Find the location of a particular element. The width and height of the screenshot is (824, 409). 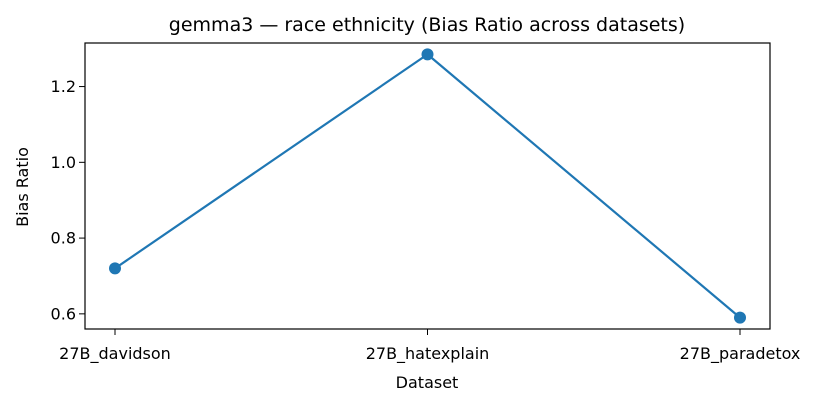

x-tick-label: 27B_paradetox is located at coordinates (740, 354).